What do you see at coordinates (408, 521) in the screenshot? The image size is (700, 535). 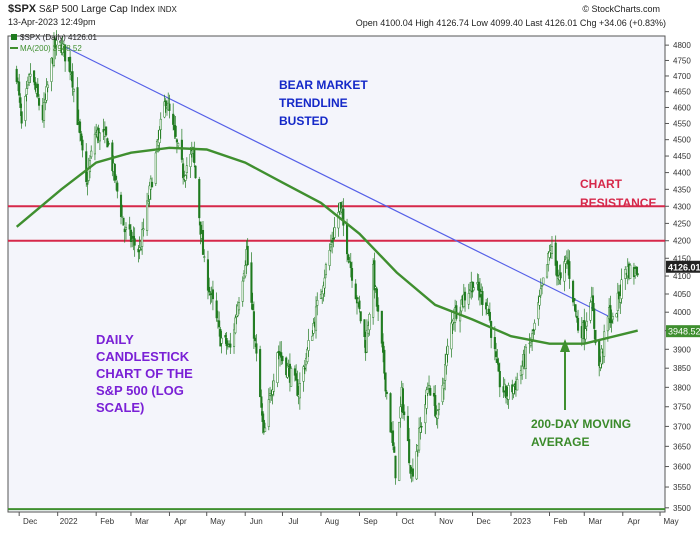 I see `x-tick-label: Oct` at bounding box center [408, 521].